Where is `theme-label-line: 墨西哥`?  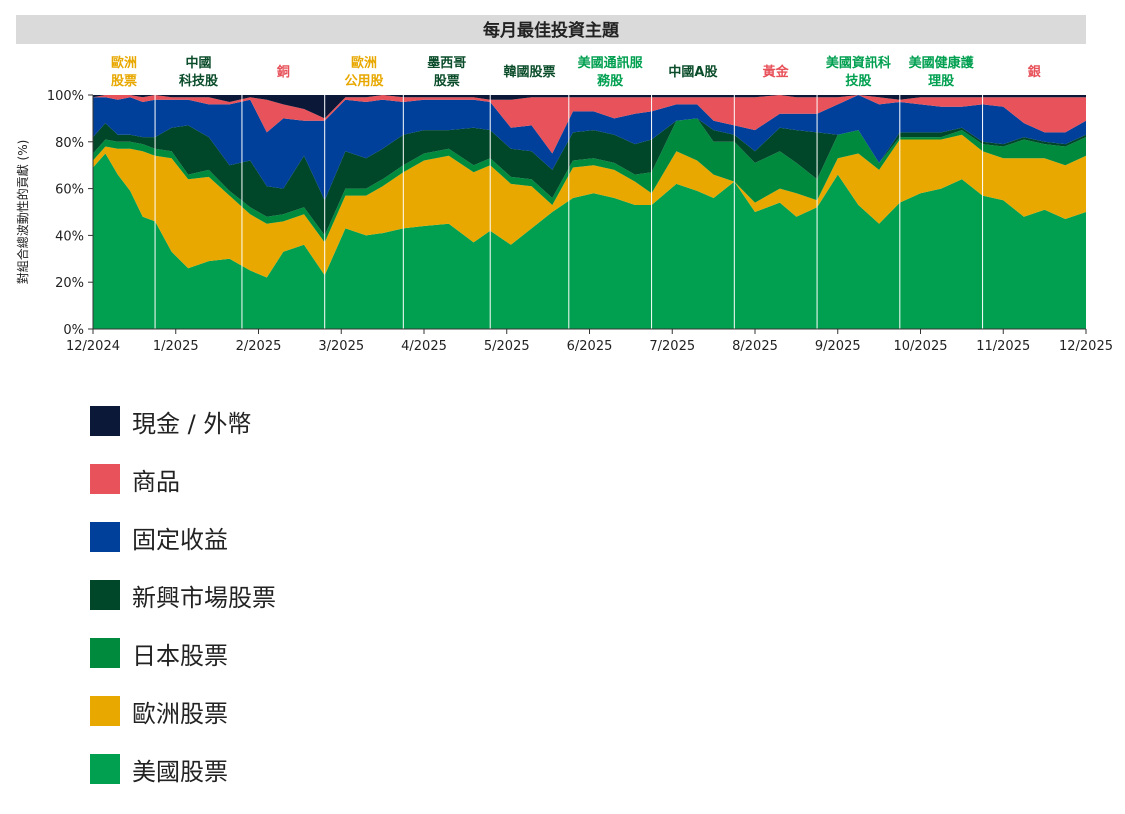 theme-label-line: 墨西哥 is located at coordinates (446, 63).